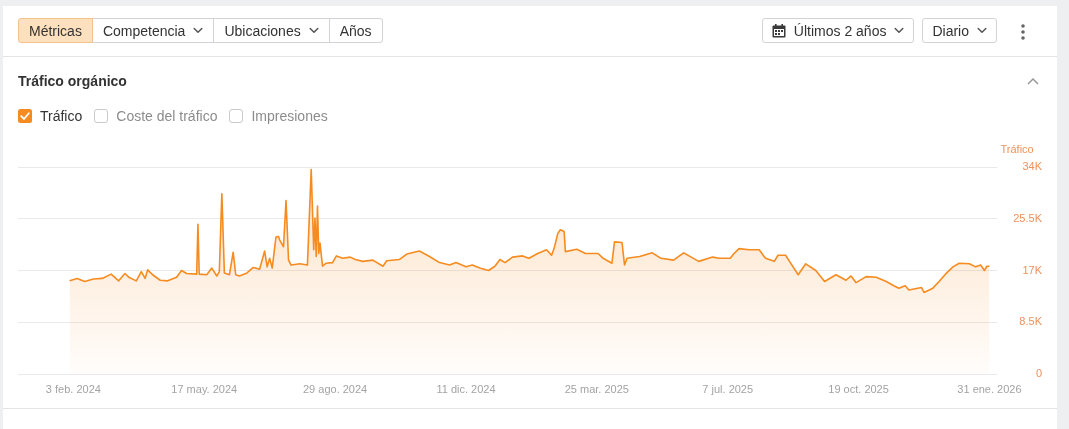 The width and height of the screenshot is (1069, 429). What do you see at coordinates (204, 388) in the screenshot?
I see `x-tick-label: 17 may. 2024` at bounding box center [204, 388].